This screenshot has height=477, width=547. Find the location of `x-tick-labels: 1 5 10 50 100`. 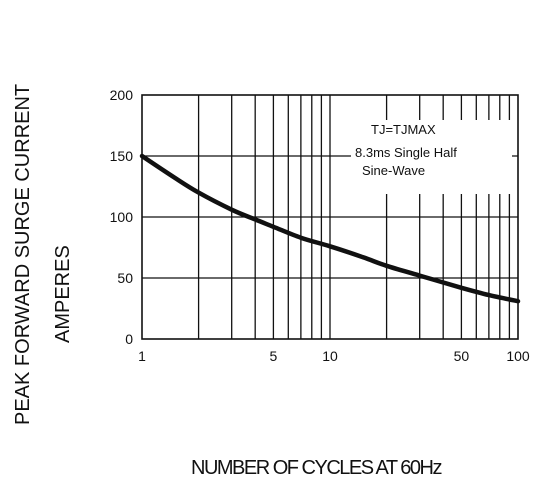

x-tick-labels: 1 5 10 50 100 is located at coordinates (334, 356).